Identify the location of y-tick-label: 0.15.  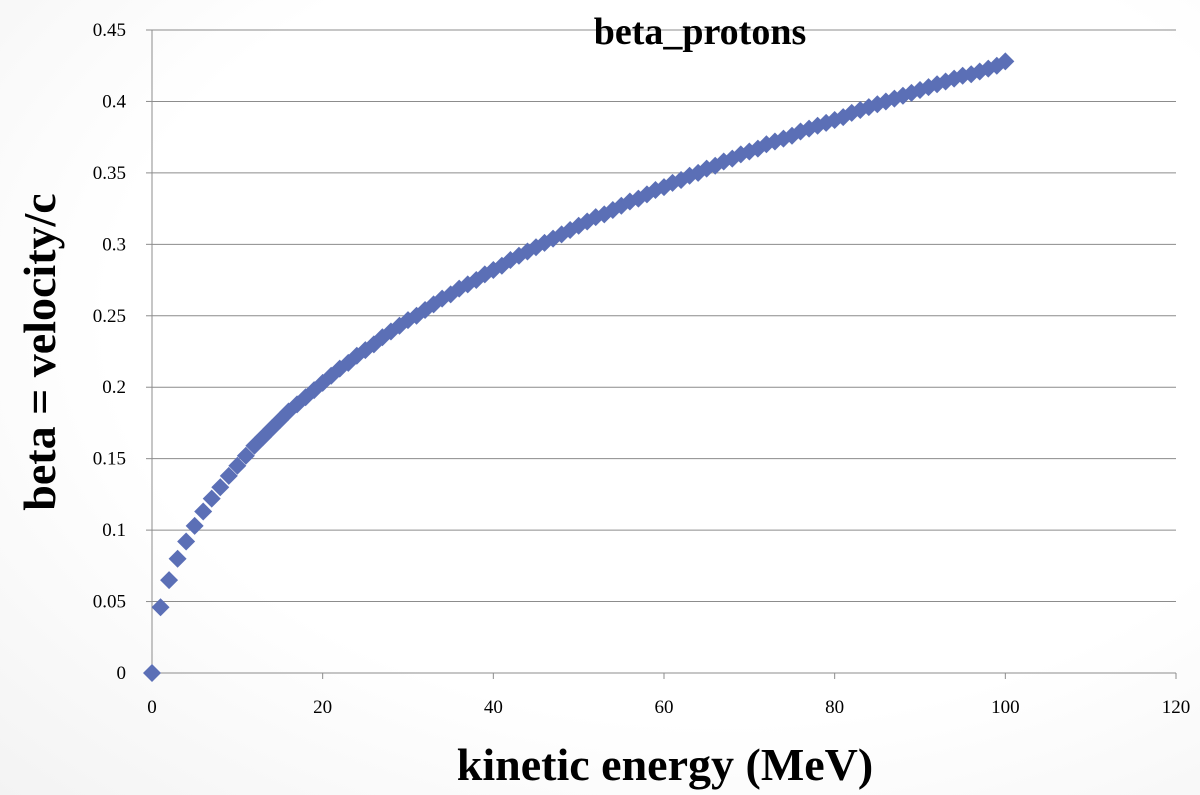
(109, 459).